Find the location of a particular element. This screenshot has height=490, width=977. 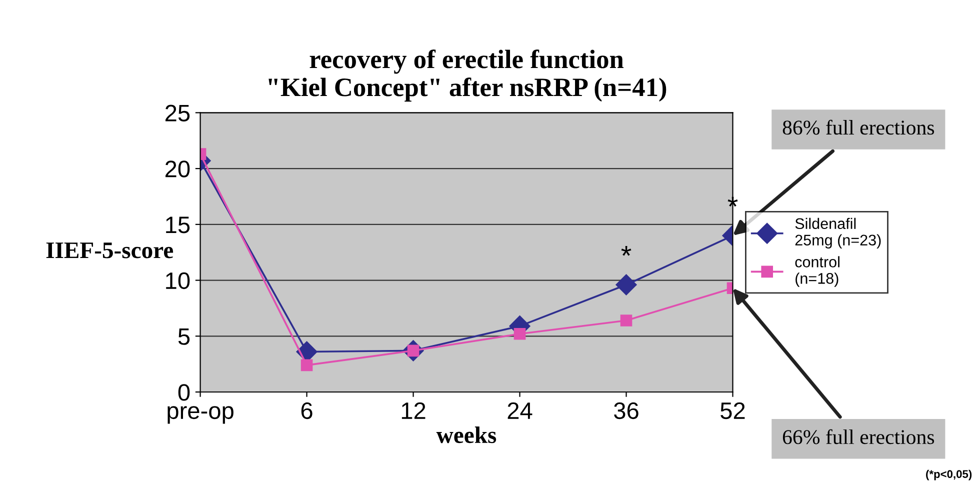

legend-label: Sildenafil 25mg (n=23) is located at coordinates (838, 233).